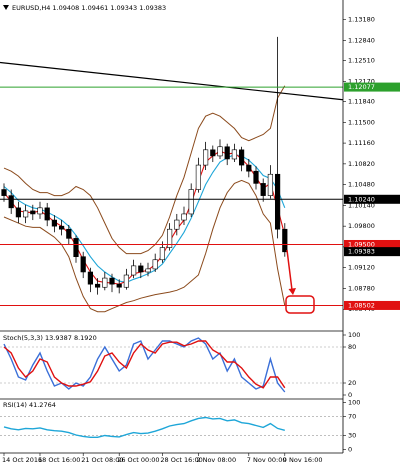 This screenshot has width=400, height=467. I want to click on x-tick-label: 14 Oct 2016, so click(22, 460).